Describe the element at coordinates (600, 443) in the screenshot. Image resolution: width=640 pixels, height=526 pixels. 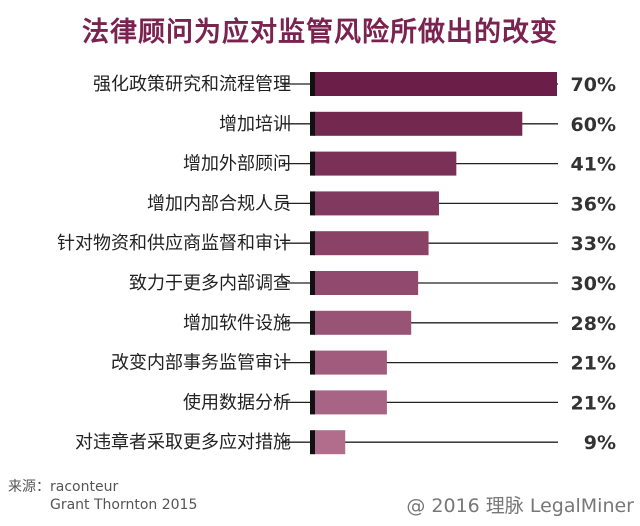
I see `value-label: 9%` at that location.